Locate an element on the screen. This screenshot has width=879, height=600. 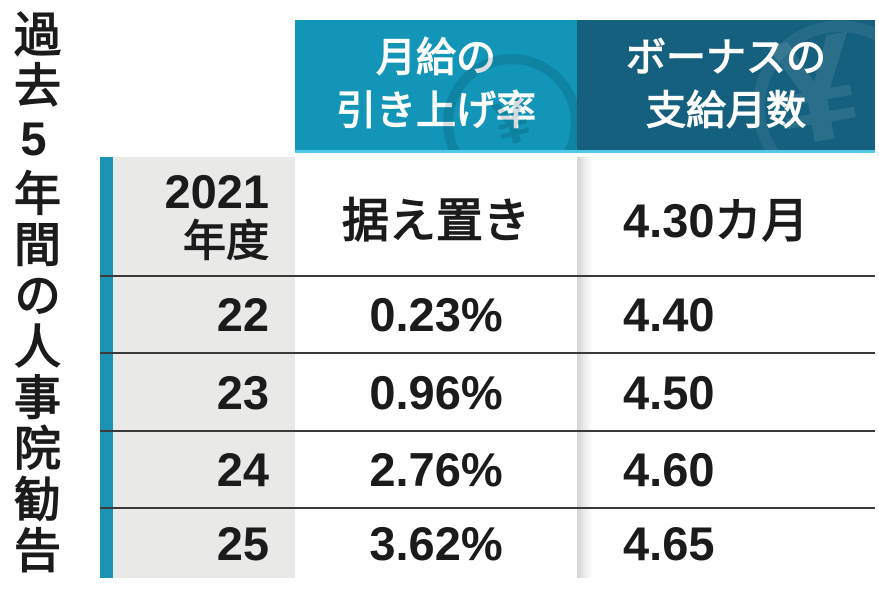
table-row-23: 23 0.96% 4.50 is located at coordinates (487, 392).